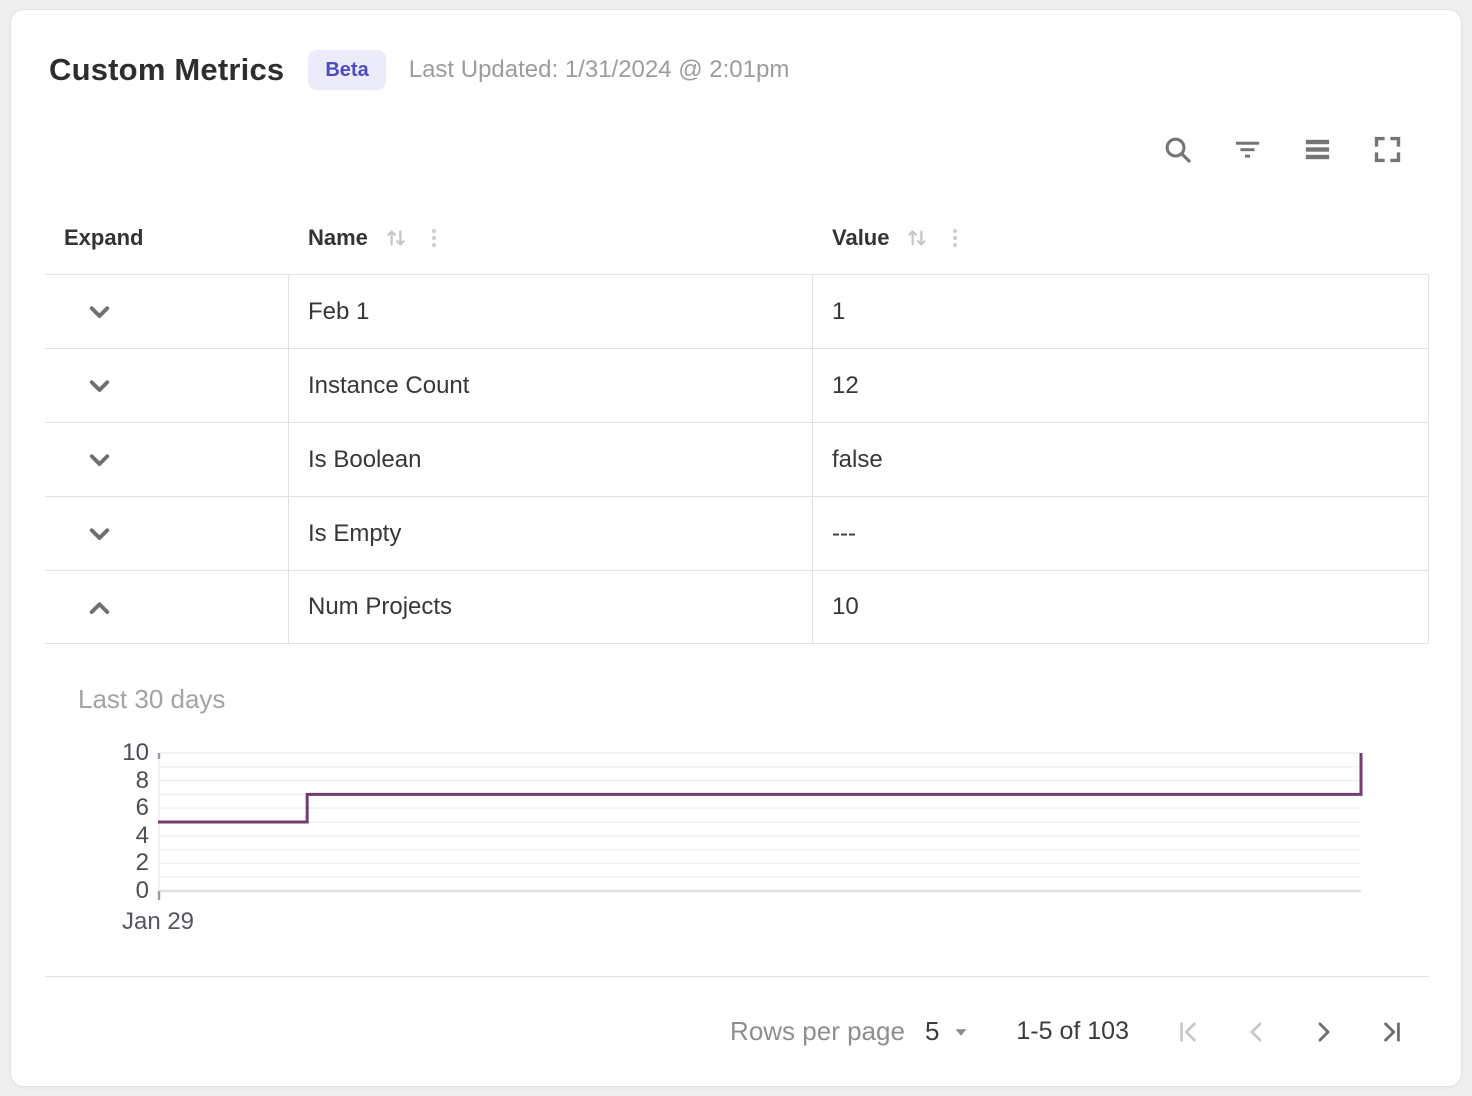 The width and height of the screenshot is (1472, 1096). Describe the element at coordinates (142, 808) in the screenshot. I see `y-axis-tick-label: 6` at that location.